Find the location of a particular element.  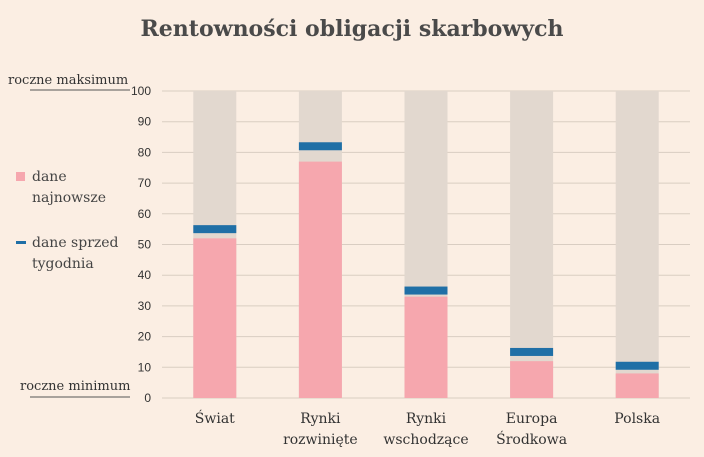

legend-marker-week-ago is located at coordinates (21, 242).